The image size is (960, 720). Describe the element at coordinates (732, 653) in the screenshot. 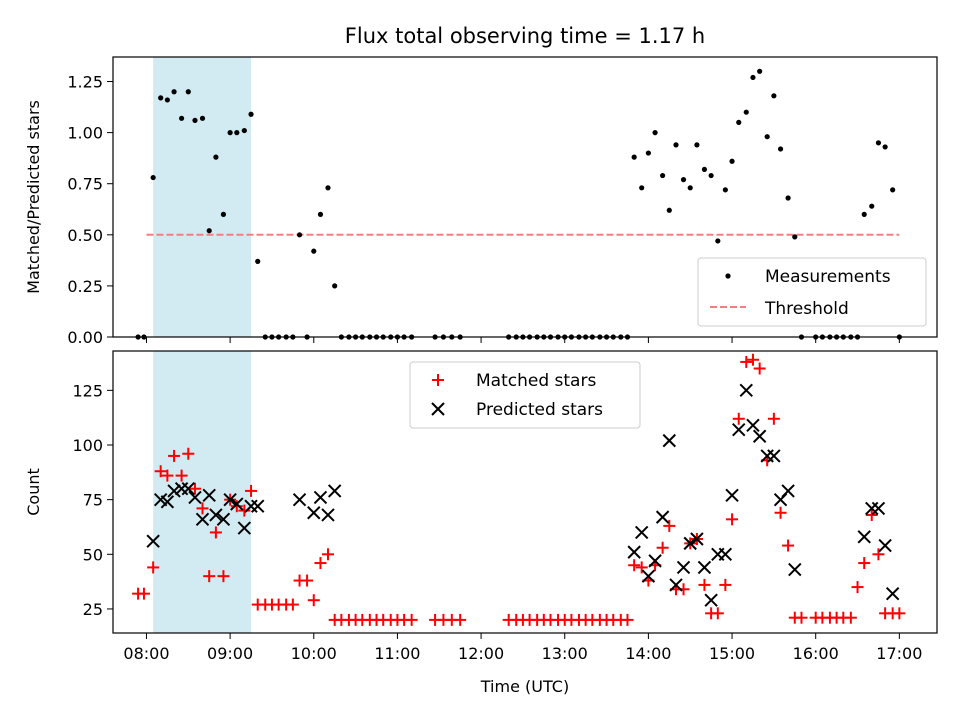

I see `x-tick-label: 15:00` at that location.